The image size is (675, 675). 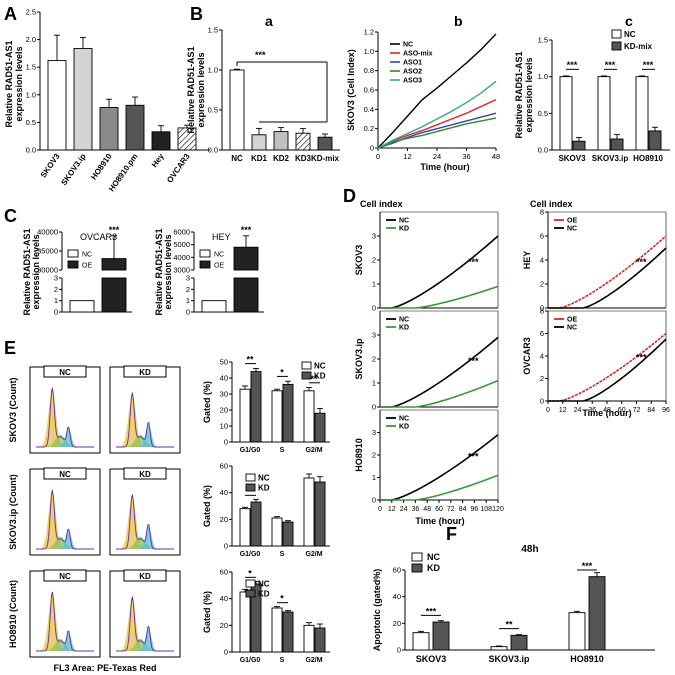 I want to click on e-hist-row-label-2: HO8910 (Count), so click(x=13, y=614).